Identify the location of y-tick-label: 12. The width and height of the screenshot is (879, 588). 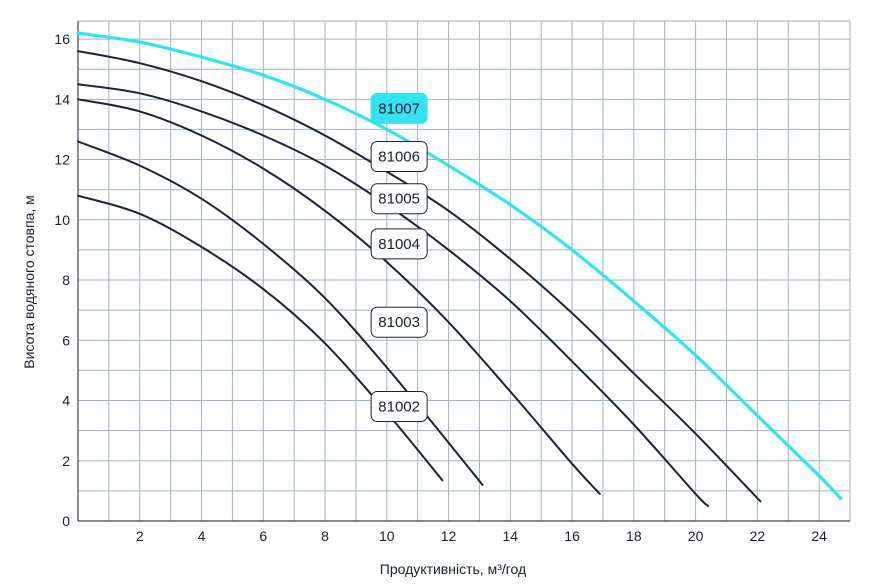
(62, 160).